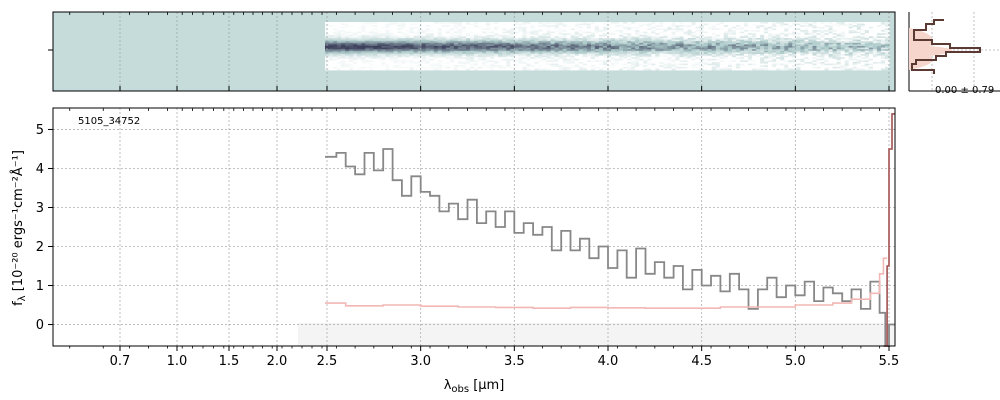 Image resolution: width=1000 pixels, height=400 pixels. What do you see at coordinates (608, 361) in the screenshot?
I see `x-tick-label: 4.0` at bounding box center [608, 361].